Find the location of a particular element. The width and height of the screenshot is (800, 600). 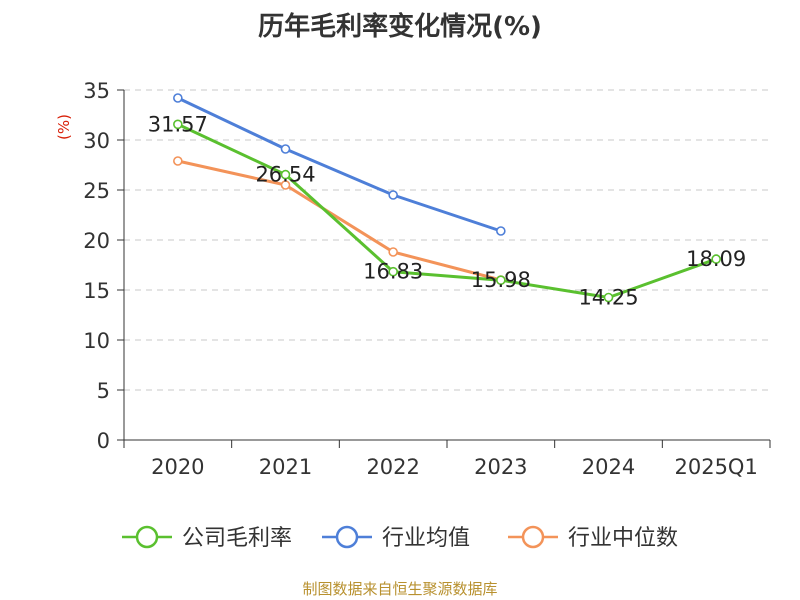

x-tick-label: 2020 is located at coordinates (177, 467).